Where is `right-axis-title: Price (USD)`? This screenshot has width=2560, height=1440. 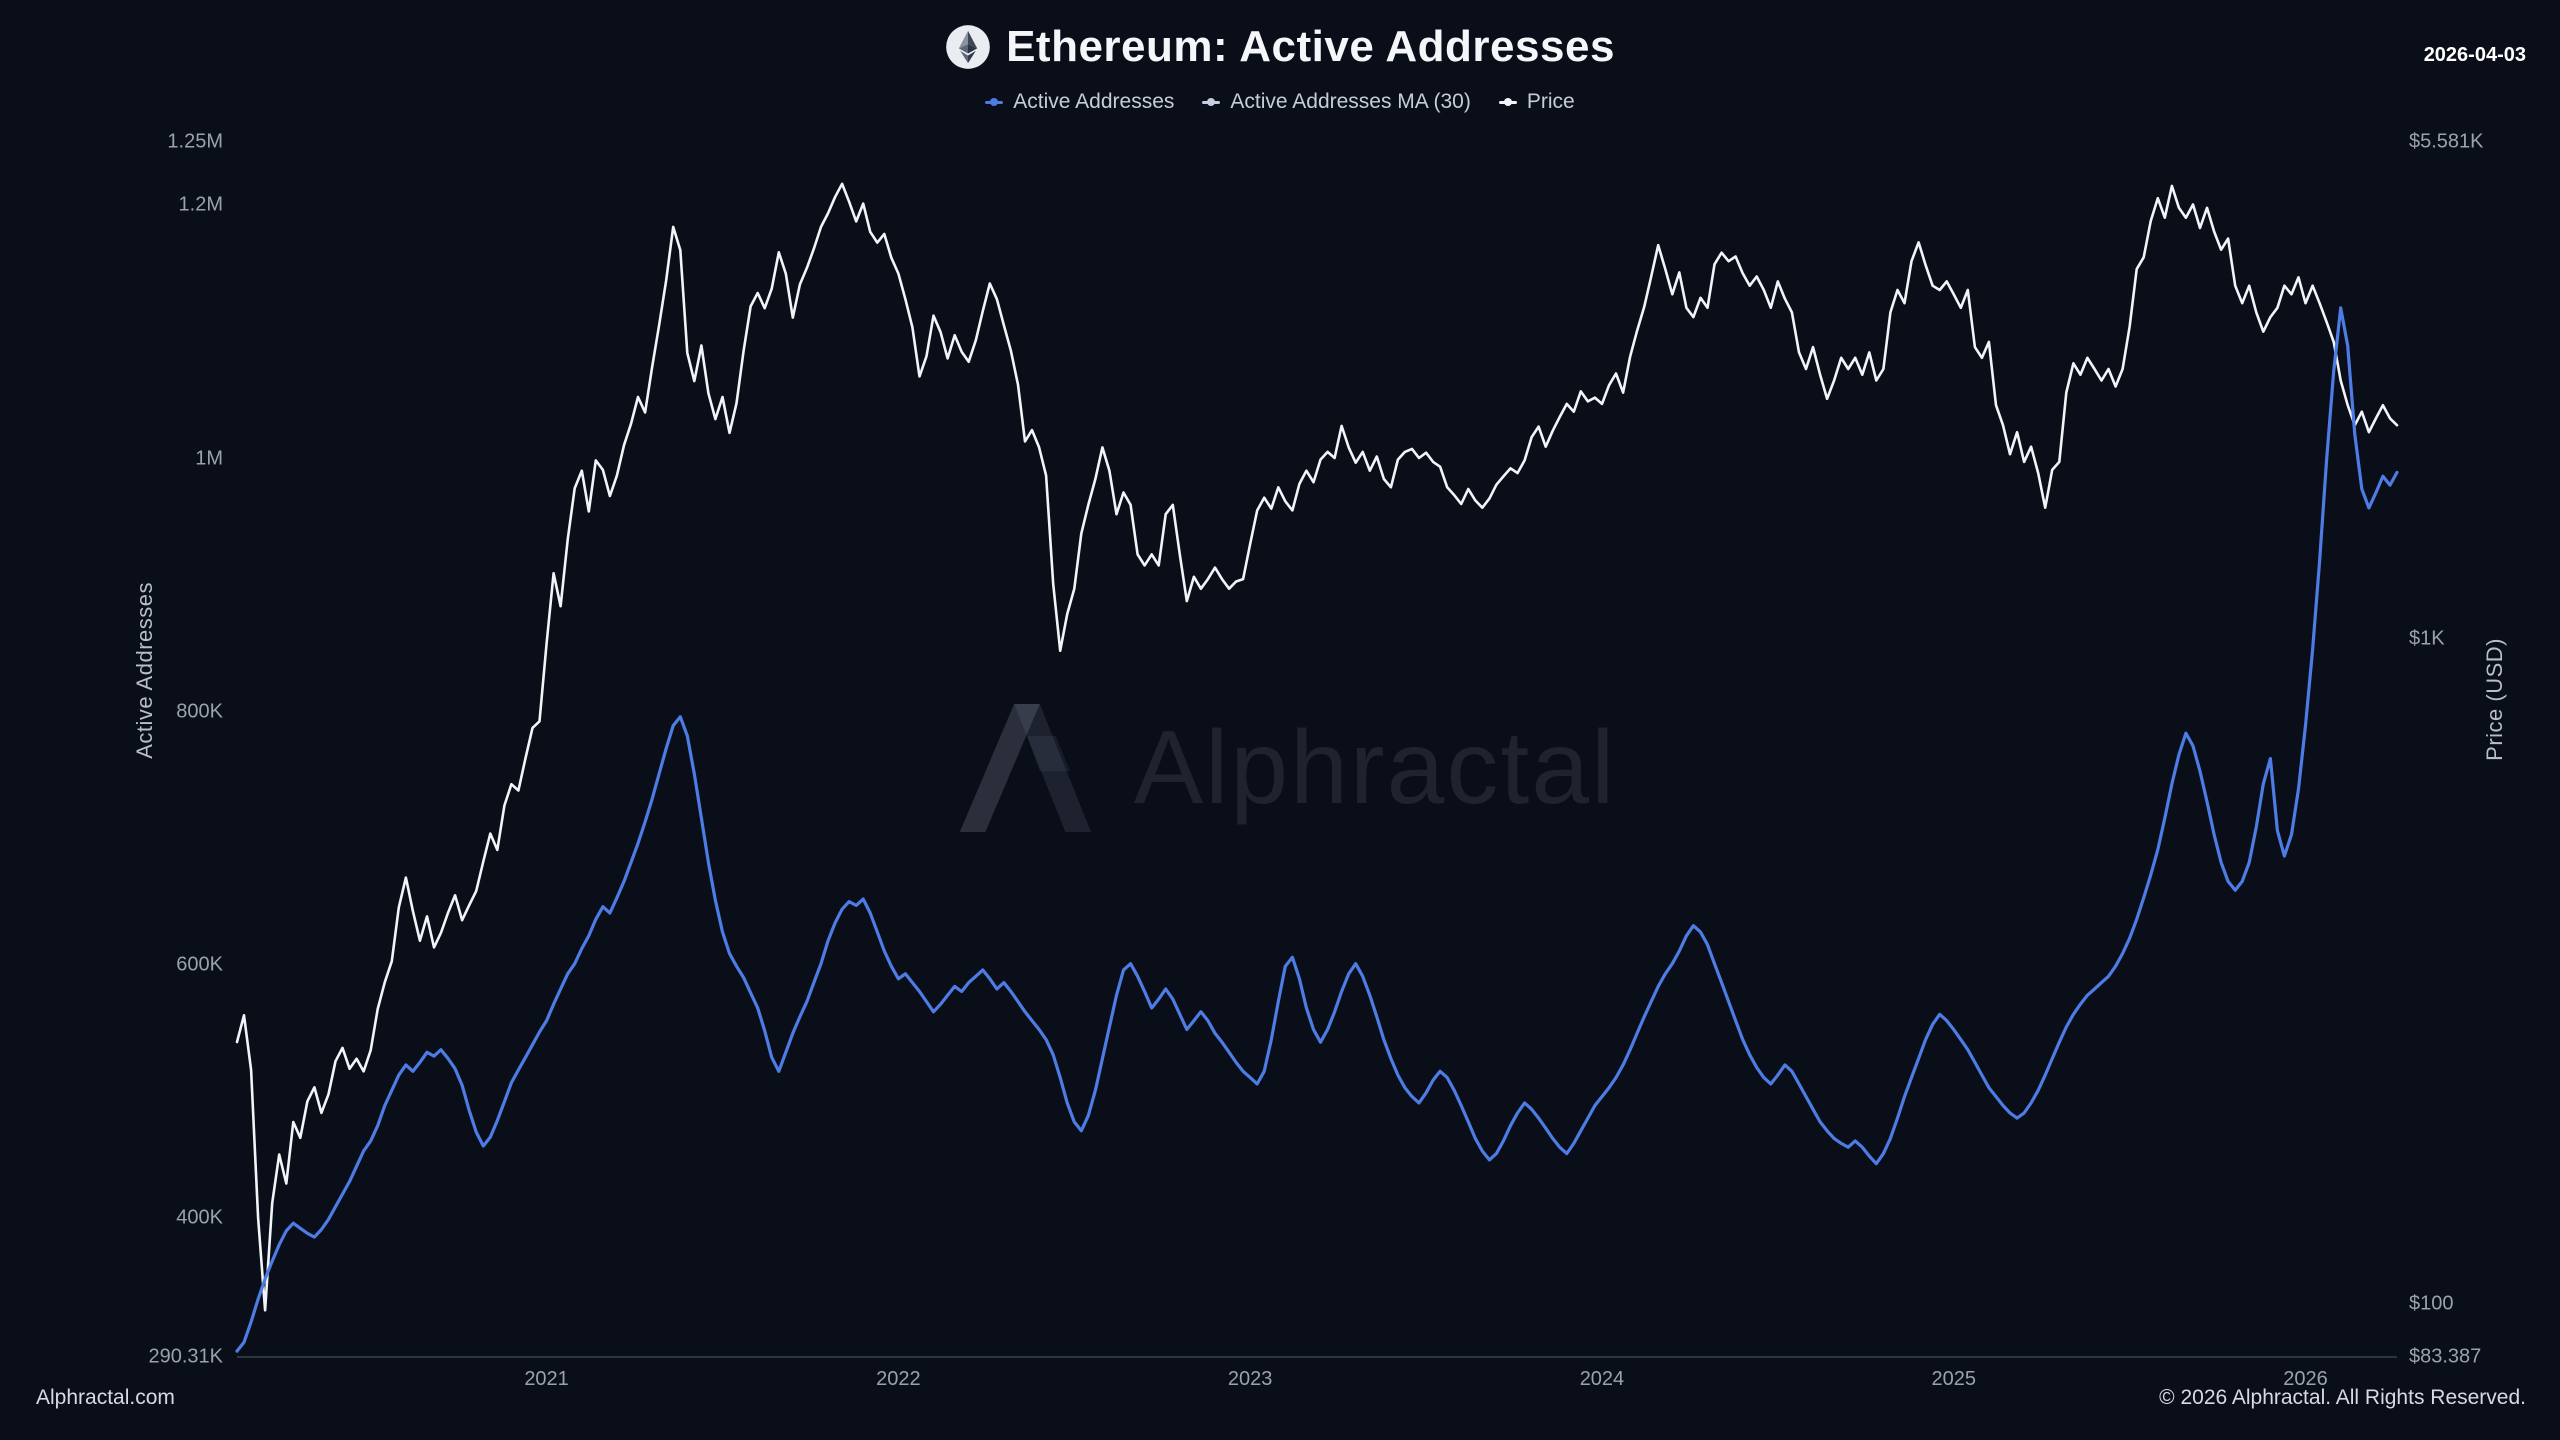 right-axis-title: Price (USD) is located at coordinates (2494, 699).